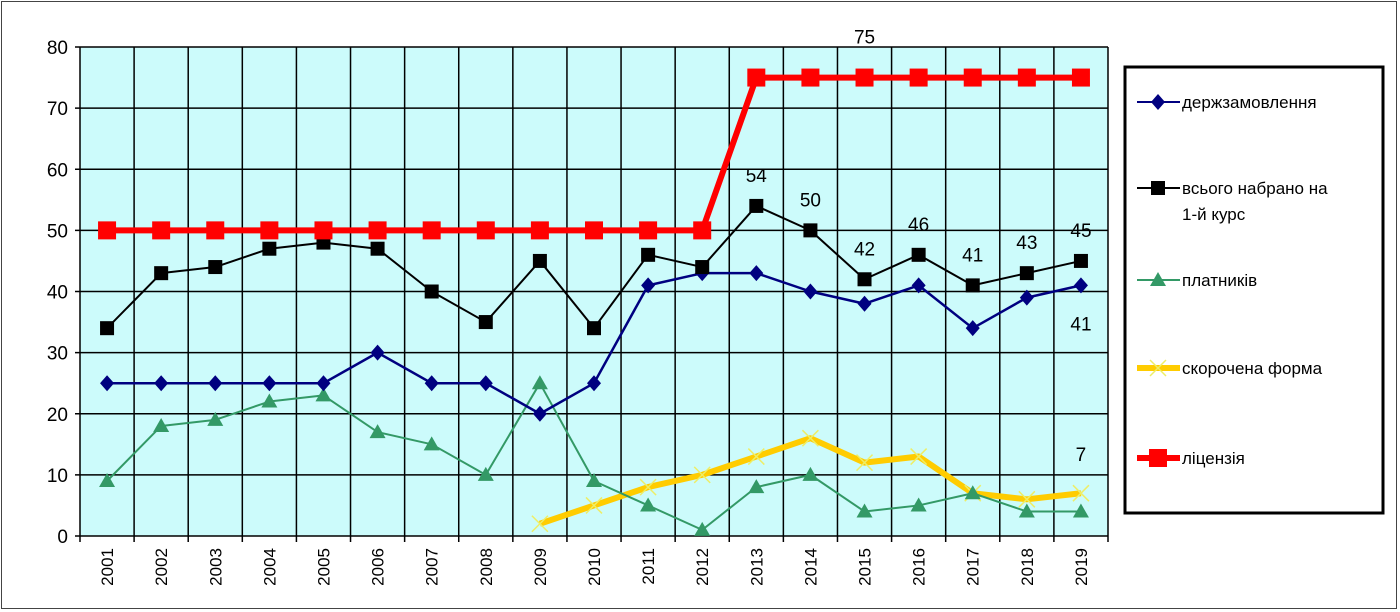  What do you see at coordinates (486, 567) in the screenshot?
I see `x-tick-label: 2008` at bounding box center [486, 567].